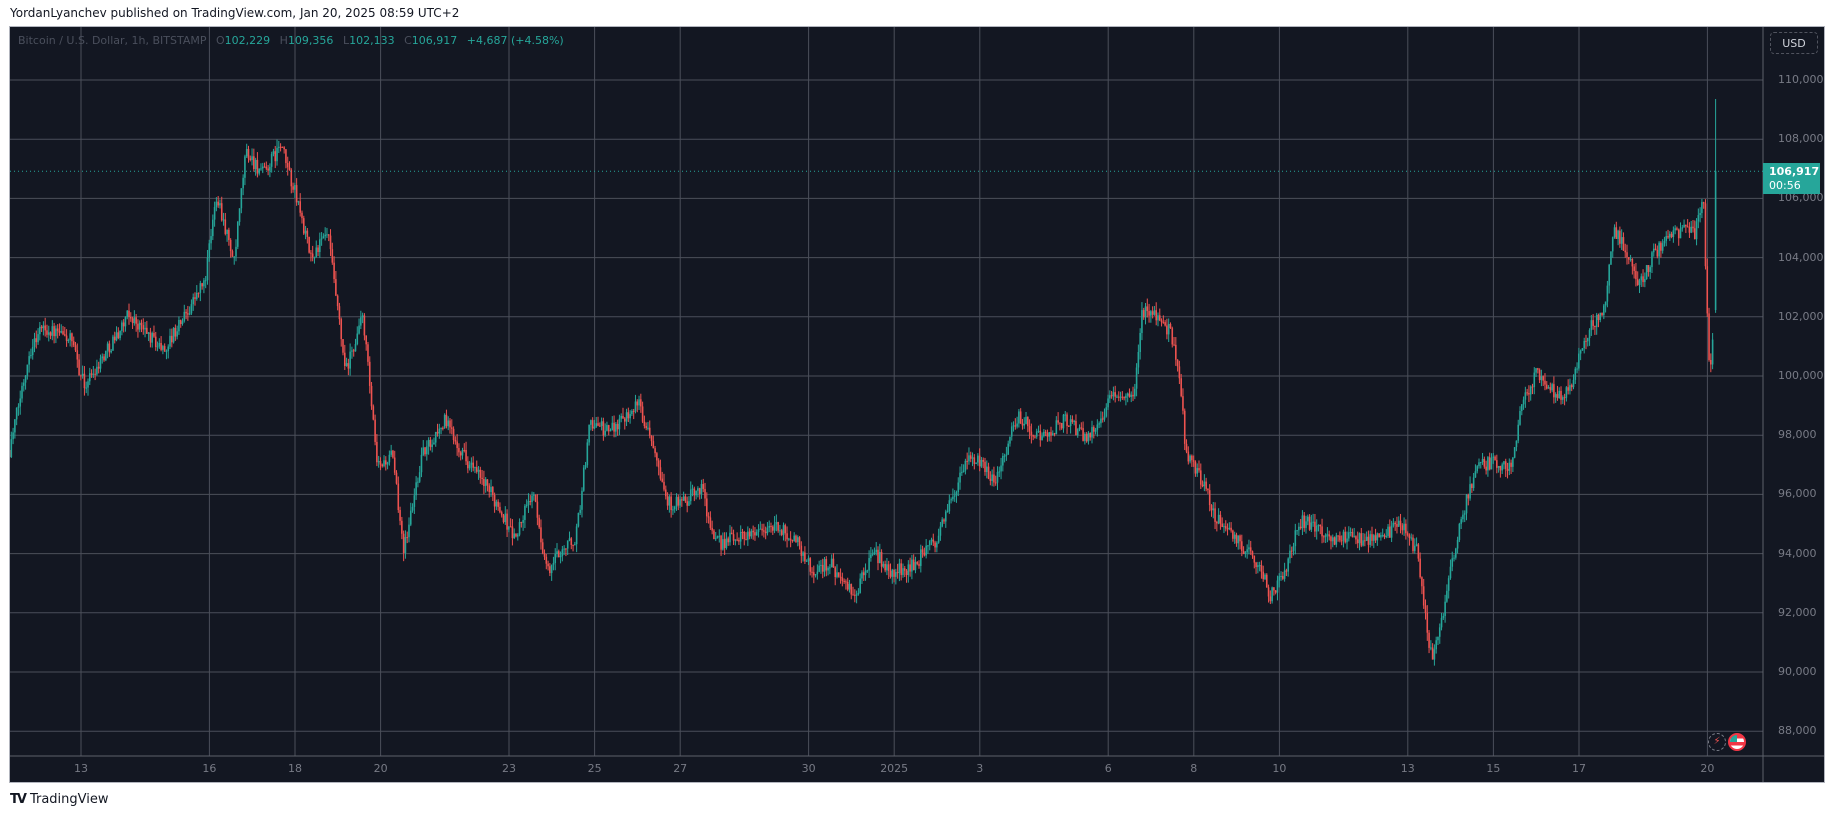 The height and width of the screenshot is (819, 1835). Describe the element at coordinates (1794, 43) in the screenshot. I see `currency-button: USD` at that location.